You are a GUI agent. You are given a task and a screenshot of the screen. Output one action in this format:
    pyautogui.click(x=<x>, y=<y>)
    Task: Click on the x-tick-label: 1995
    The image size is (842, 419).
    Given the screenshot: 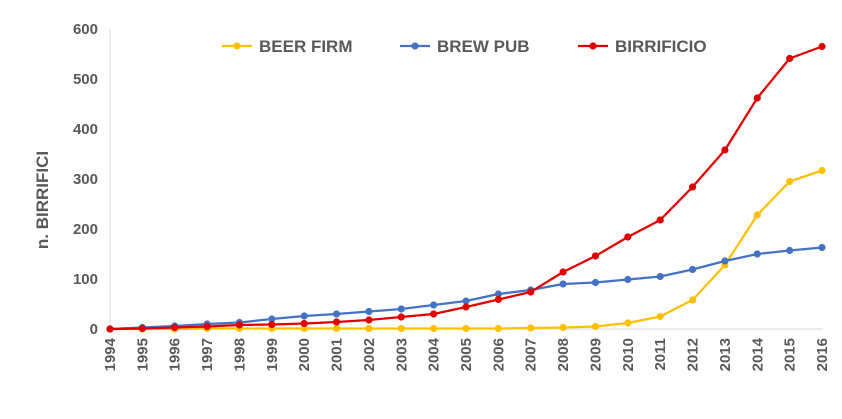 What is the action you would take?
    pyautogui.click(x=142, y=354)
    